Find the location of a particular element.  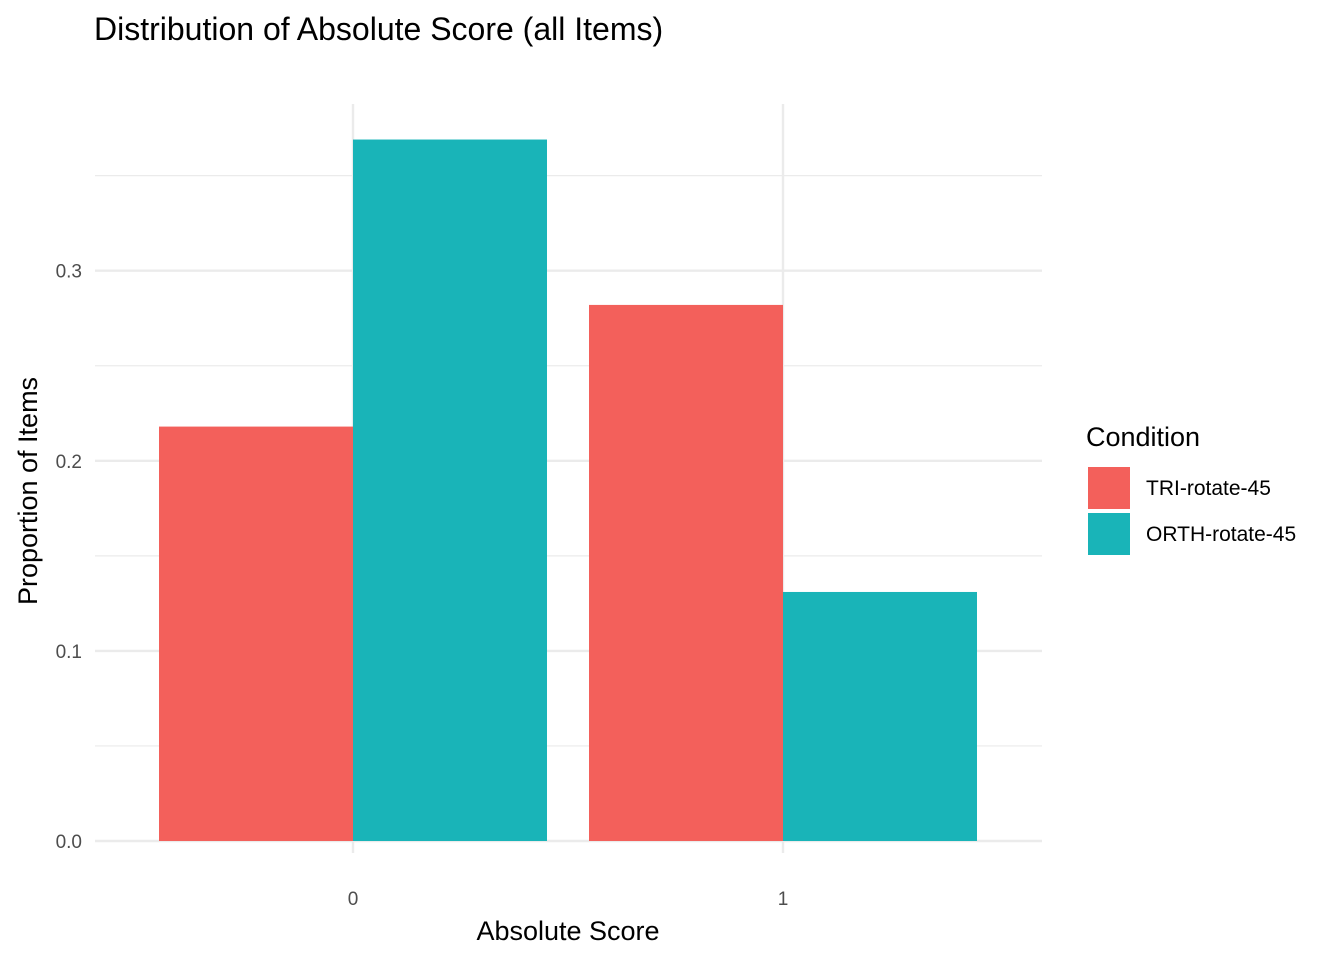

x-tick-label: 1 is located at coordinates (783, 899).